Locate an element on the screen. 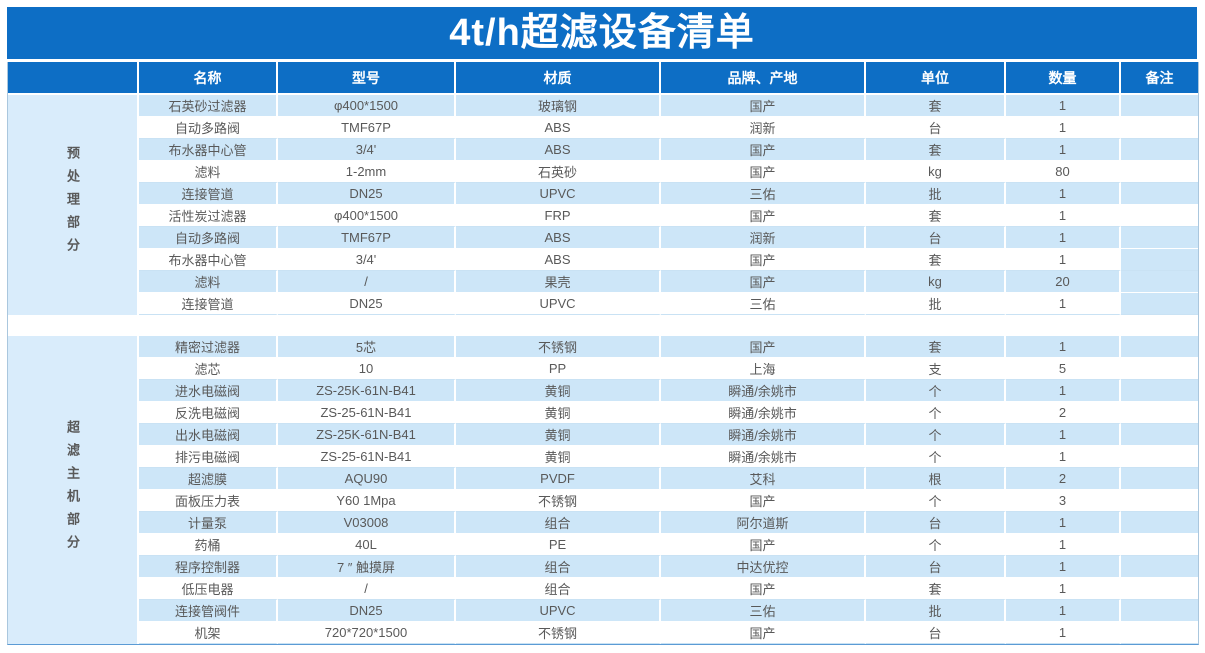 The width and height of the screenshot is (1205, 653). table-row: 滤料 / 果壳 国产 kg 20 is located at coordinates (603, 282).